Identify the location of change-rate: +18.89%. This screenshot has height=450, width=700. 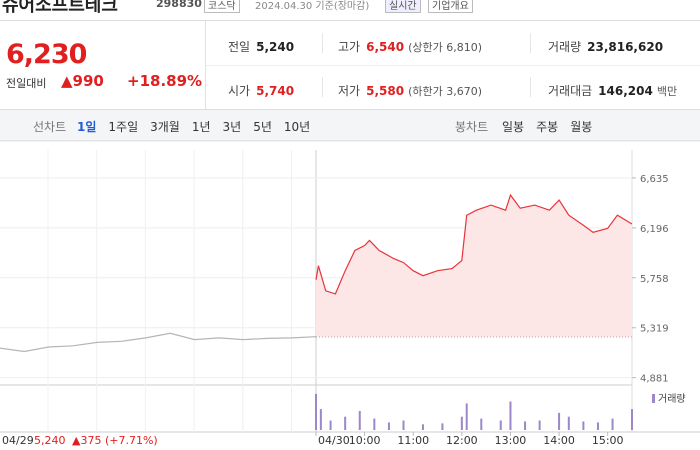
(165, 81).